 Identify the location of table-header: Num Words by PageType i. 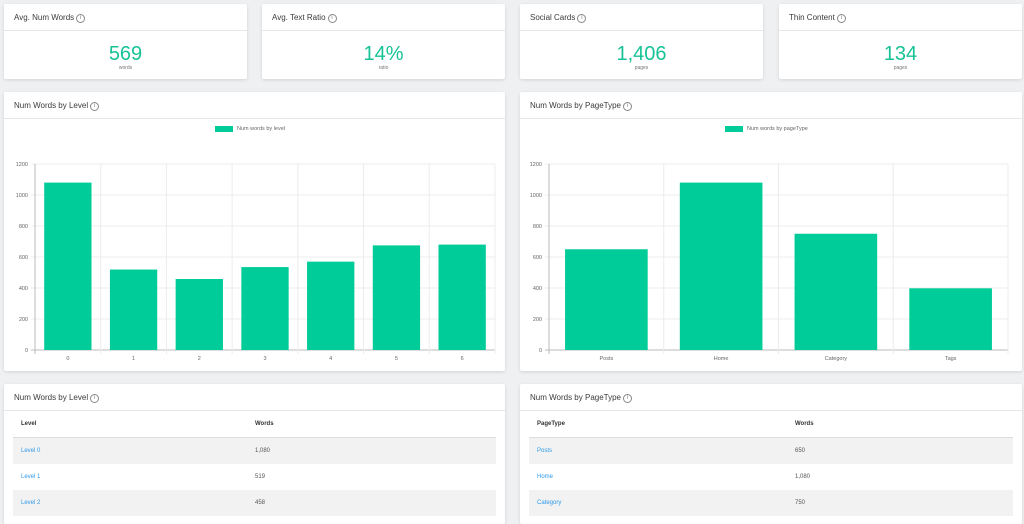
(771, 397).